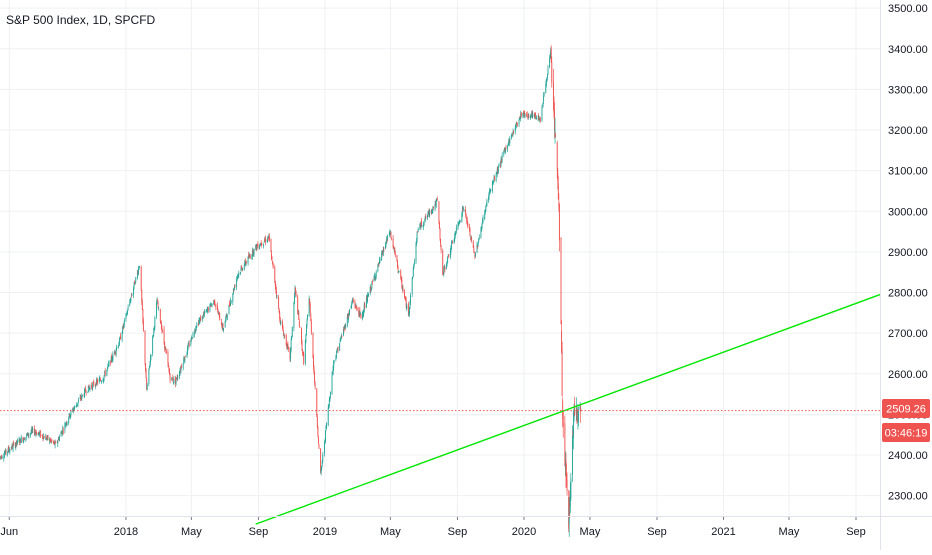  What do you see at coordinates (191, 532) in the screenshot?
I see `x-tick-label: May` at bounding box center [191, 532].